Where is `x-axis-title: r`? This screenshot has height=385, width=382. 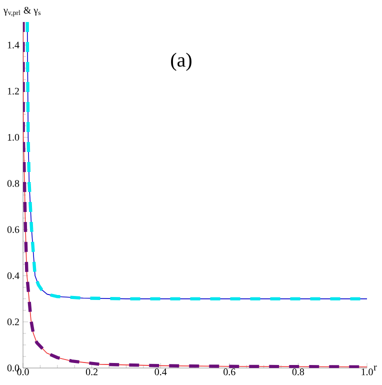 x-axis-title: r is located at coordinates (375, 368).